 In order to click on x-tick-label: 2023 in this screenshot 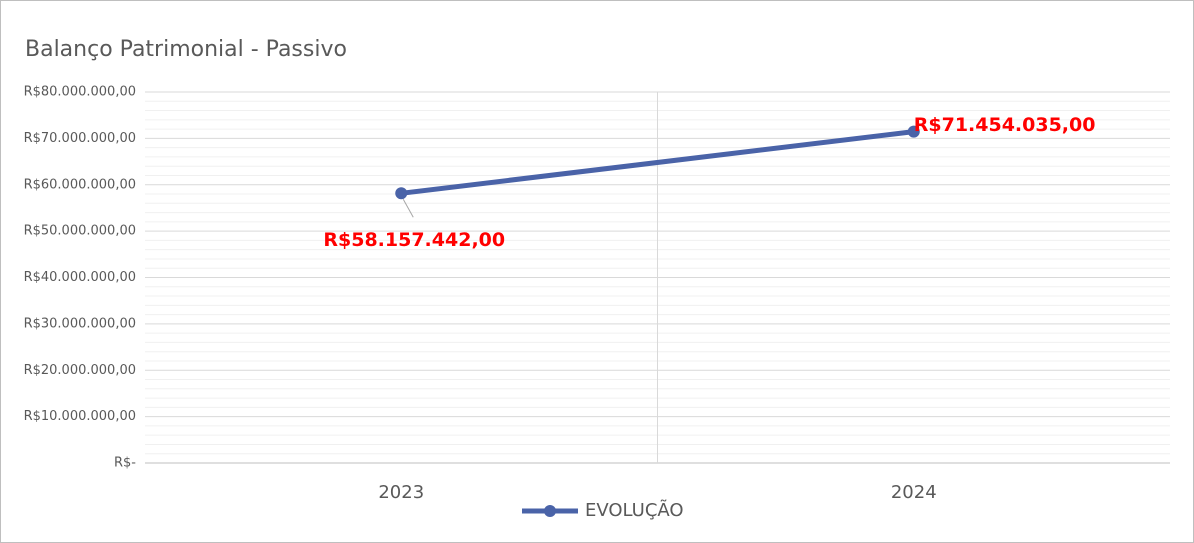, I will do `click(401, 492)`.